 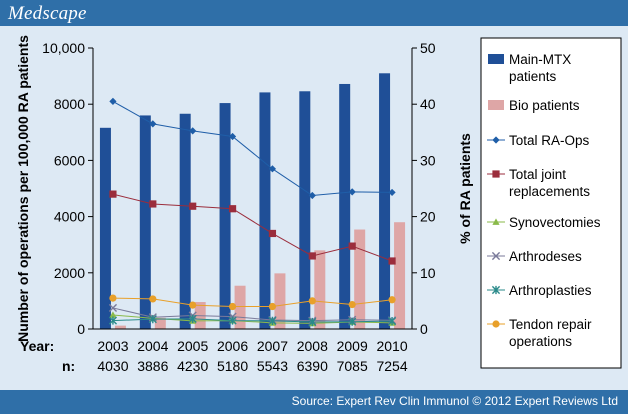 What do you see at coordinates (68, 366) in the screenshot?
I see `n-row-label: n:` at bounding box center [68, 366].